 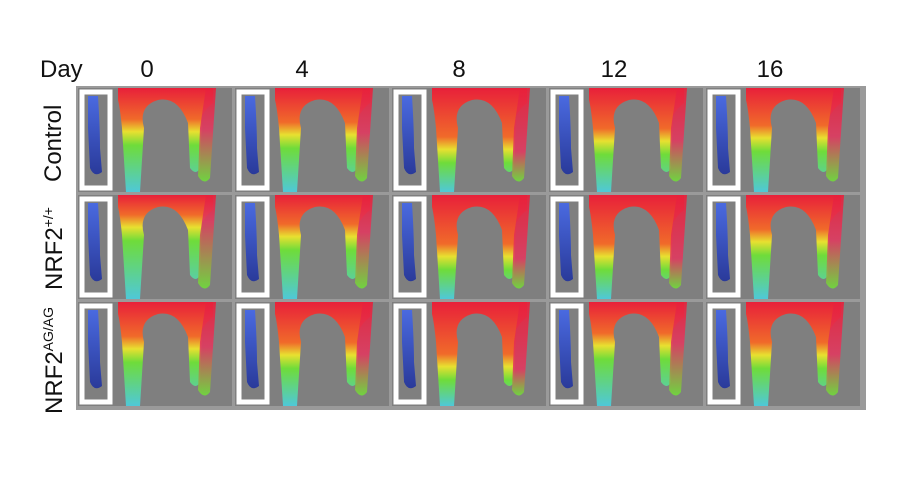 I want to click on panel-row3-col5, so click(x=783, y=354).